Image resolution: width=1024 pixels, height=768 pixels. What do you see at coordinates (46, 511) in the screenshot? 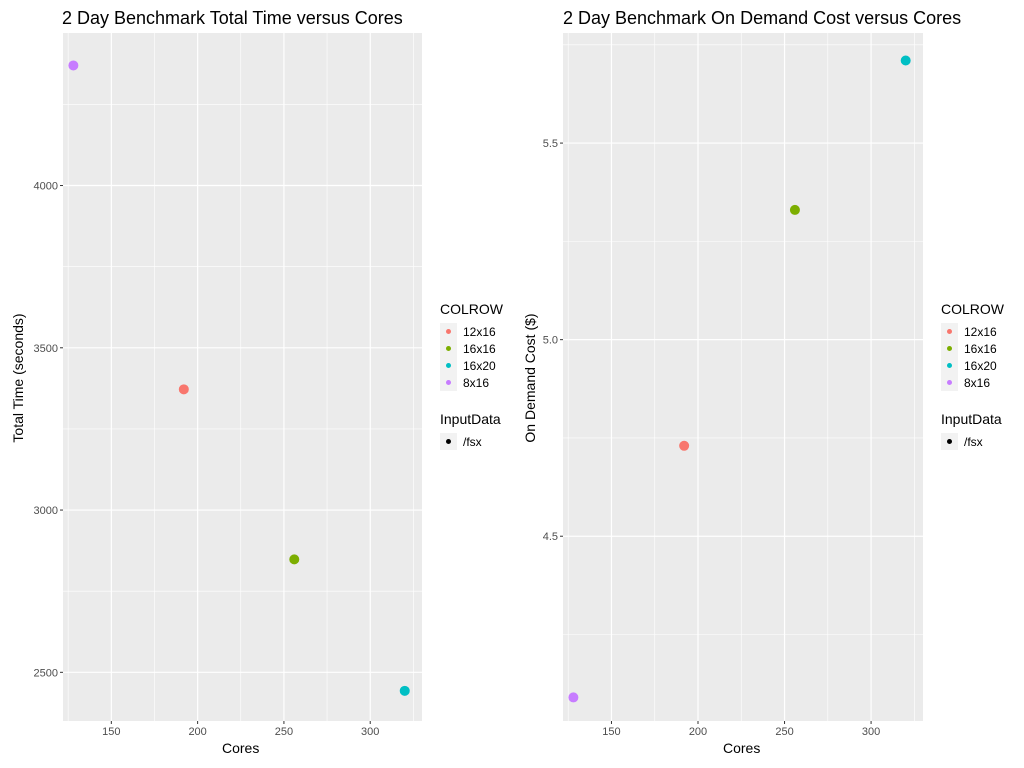
I see `y-tick-label: 3000` at bounding box center [46, 511].